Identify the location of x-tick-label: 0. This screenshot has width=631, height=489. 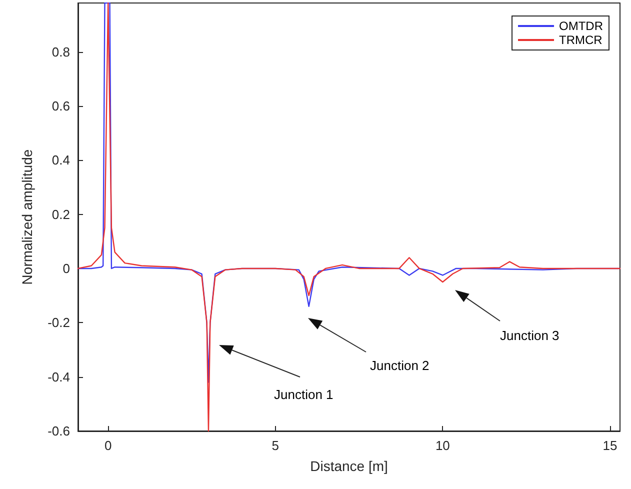
(108, 445).